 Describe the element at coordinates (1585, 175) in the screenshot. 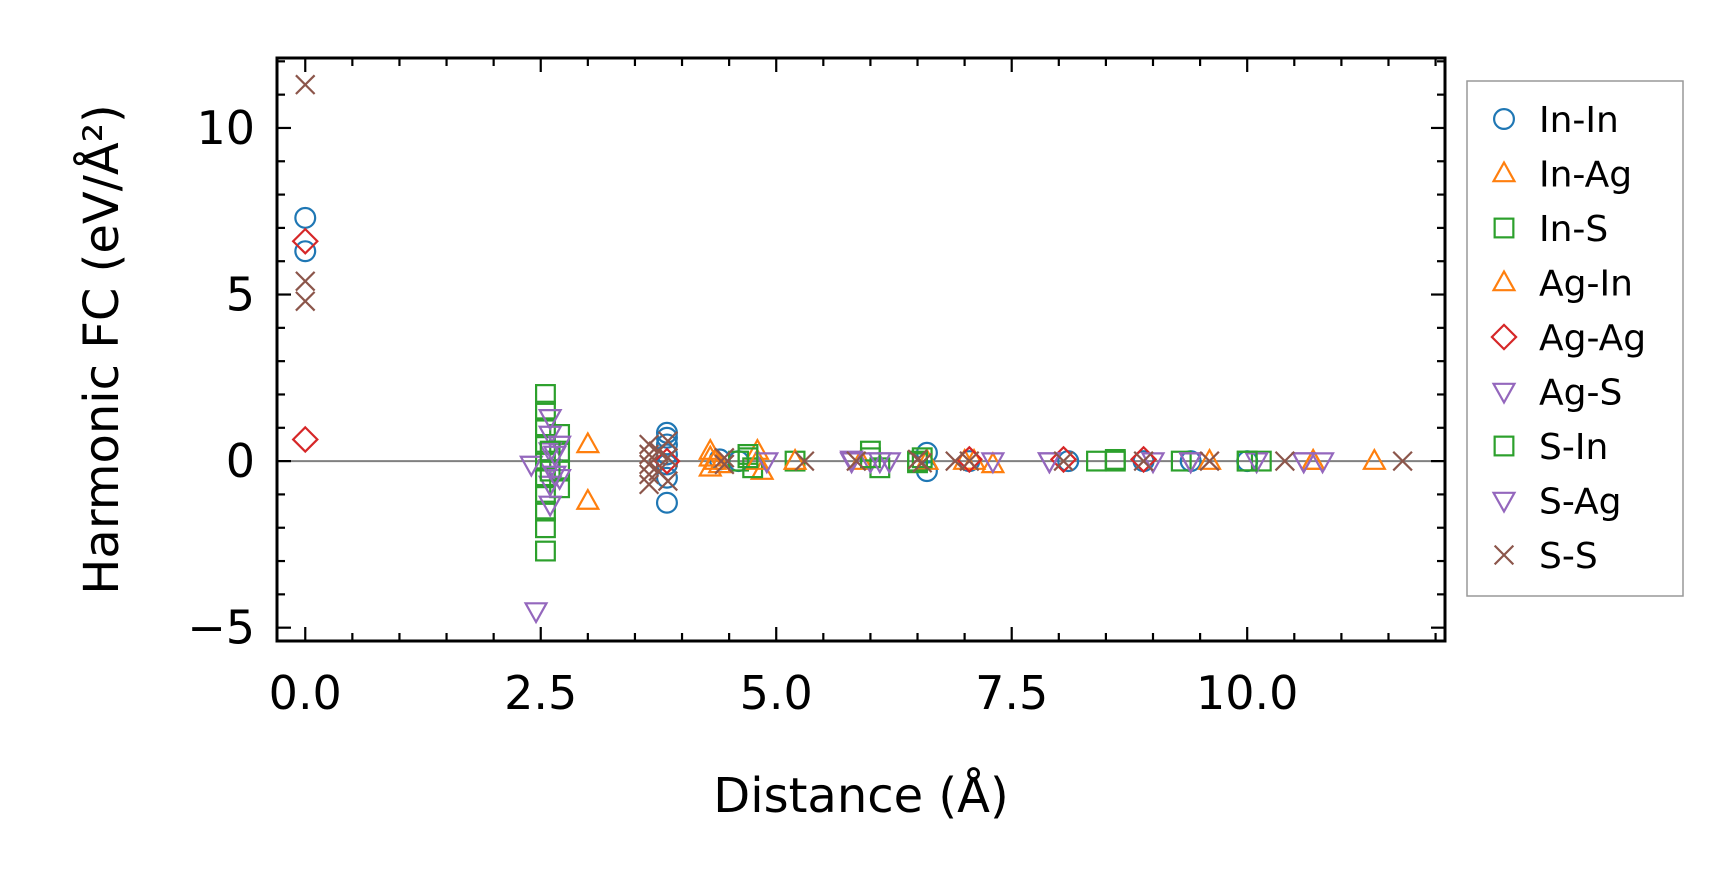

I see `legend-label: In-Ag` at that location.